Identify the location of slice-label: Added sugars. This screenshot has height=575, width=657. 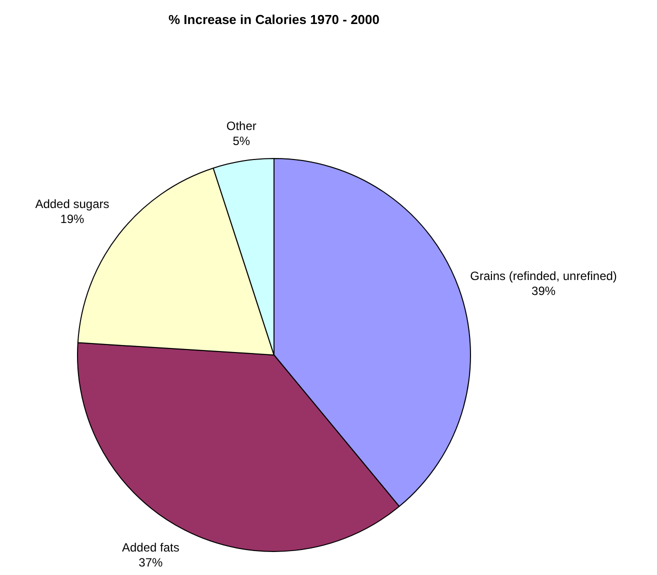
(72, 204).